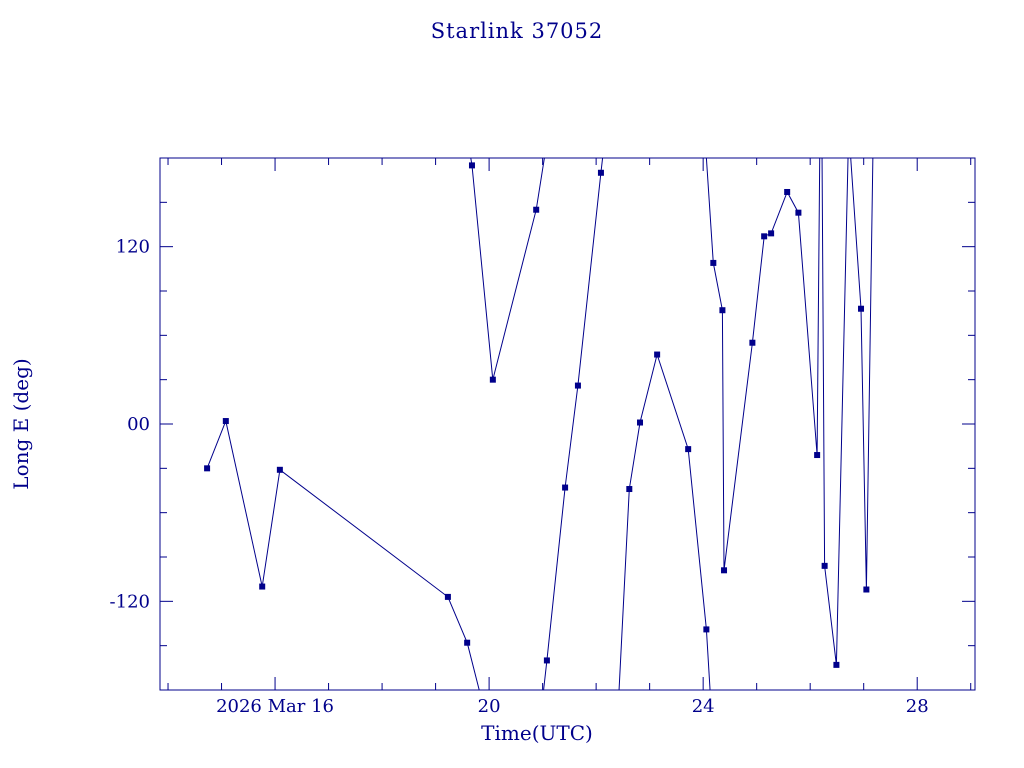  Describe the element at coordinates (133, 247) in the screenshot. I see `y-tick-label: 120` at that location.